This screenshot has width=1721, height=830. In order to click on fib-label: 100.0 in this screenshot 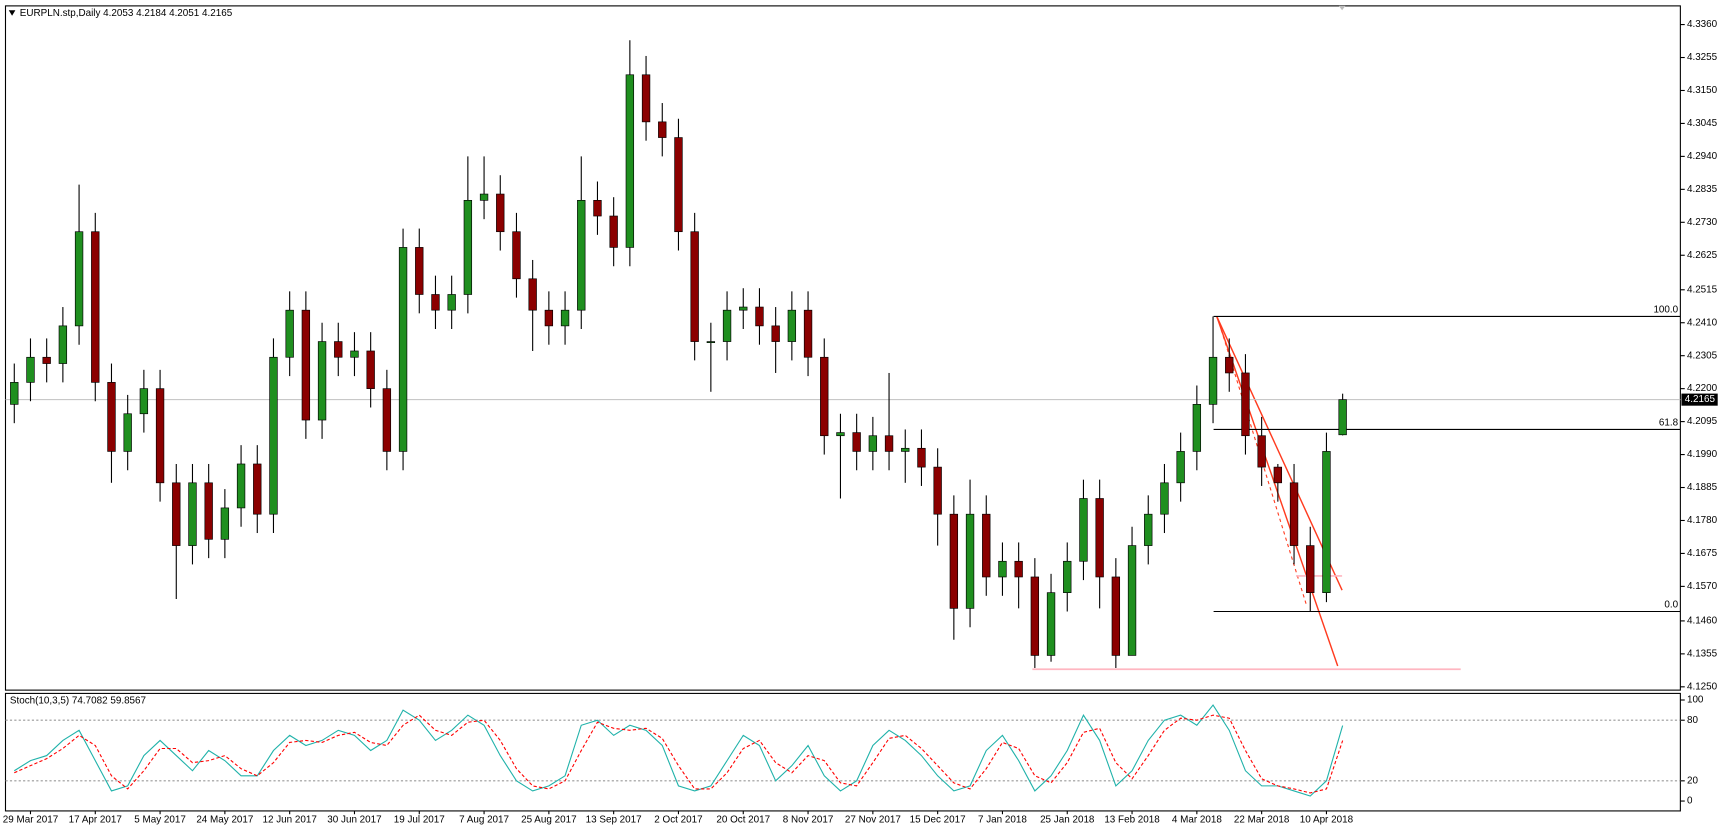, I will do `click(1665, 309)`.